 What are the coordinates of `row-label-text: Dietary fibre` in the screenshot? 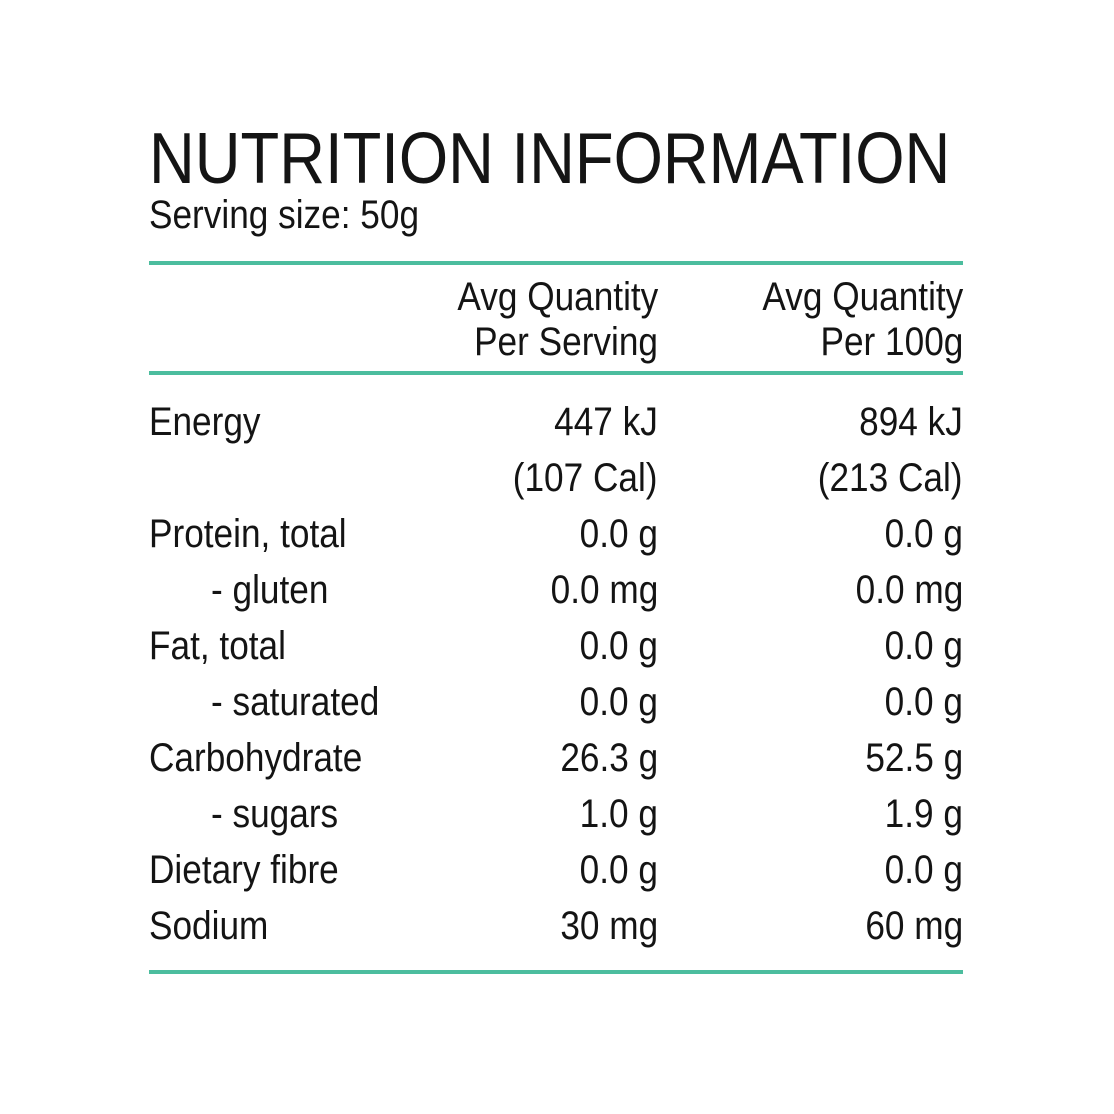 It's located at (244, 870).